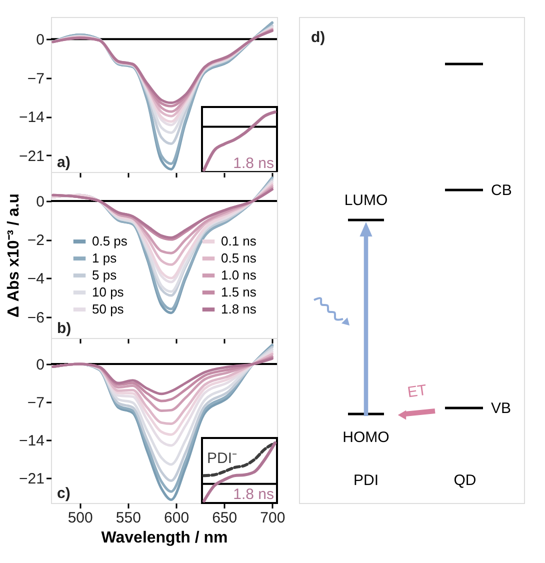 This screenshot has height=563, width=545. What do you see at coordinates (239, 309) in the screenshot?
I see `legend-label: 1.8 ns` at bounding box center [239, 309].